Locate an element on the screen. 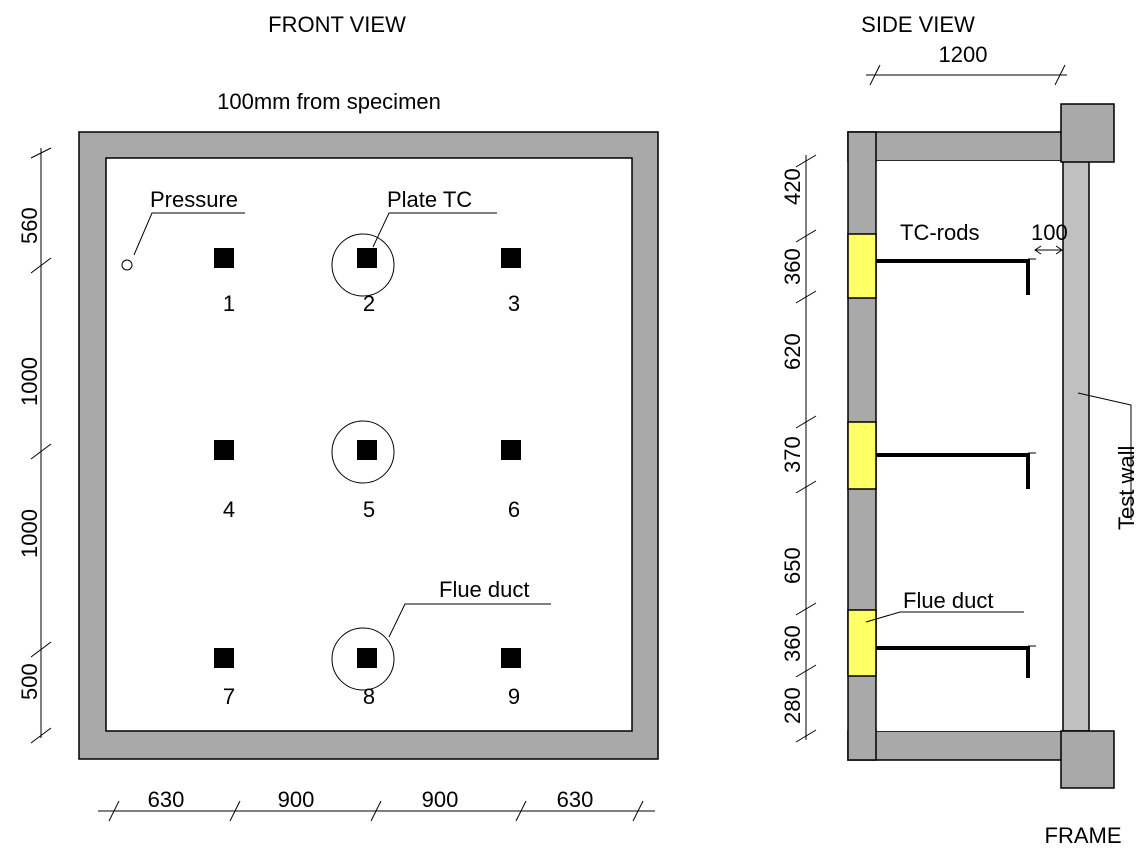 This screenshot has width=1142, height=852. gap-dim: 100 is located at coordinates (1049, 232).